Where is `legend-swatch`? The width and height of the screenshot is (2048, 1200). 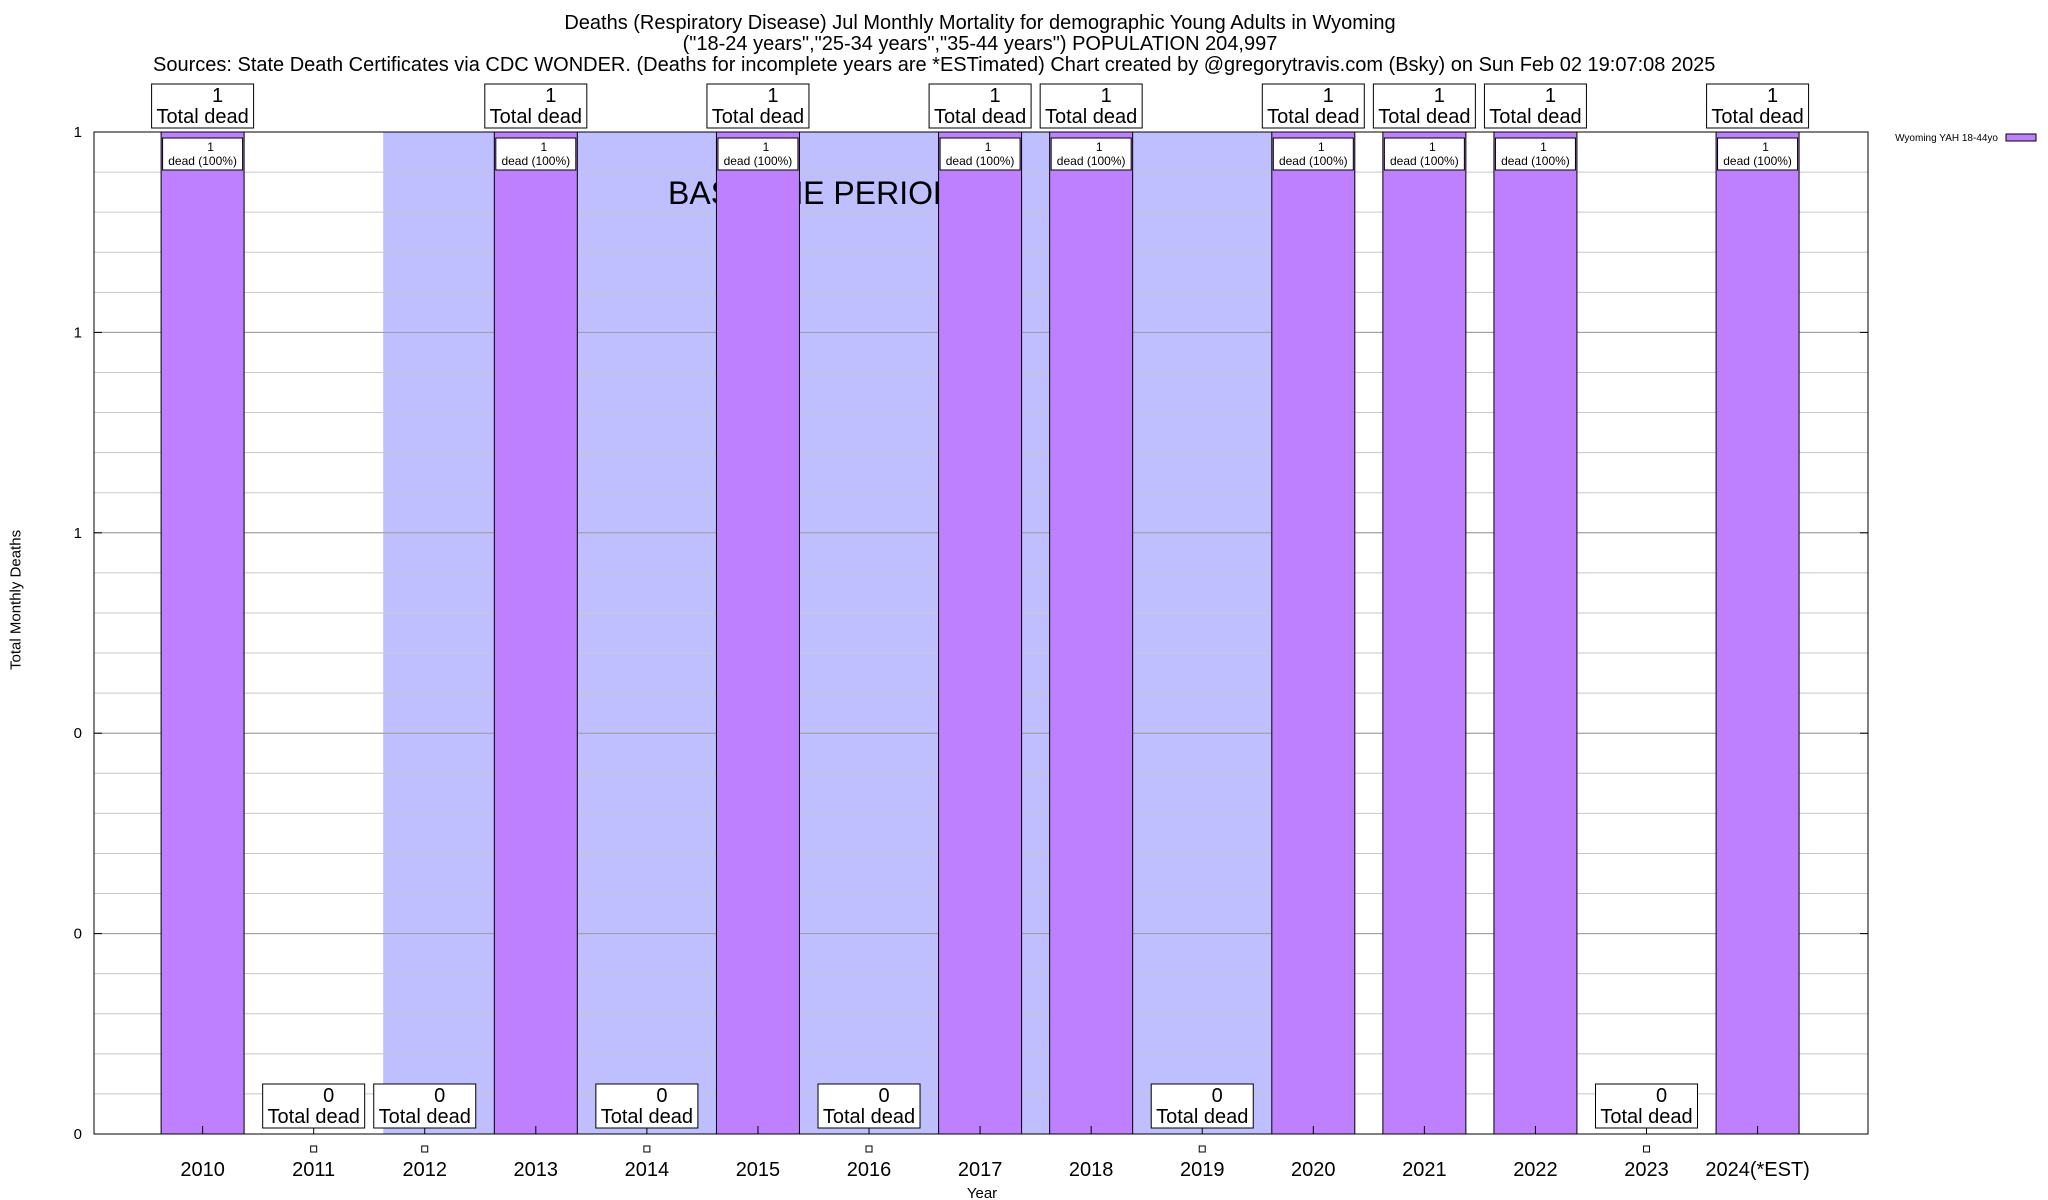 legend-swatch is located at coordinates (2021, 137).